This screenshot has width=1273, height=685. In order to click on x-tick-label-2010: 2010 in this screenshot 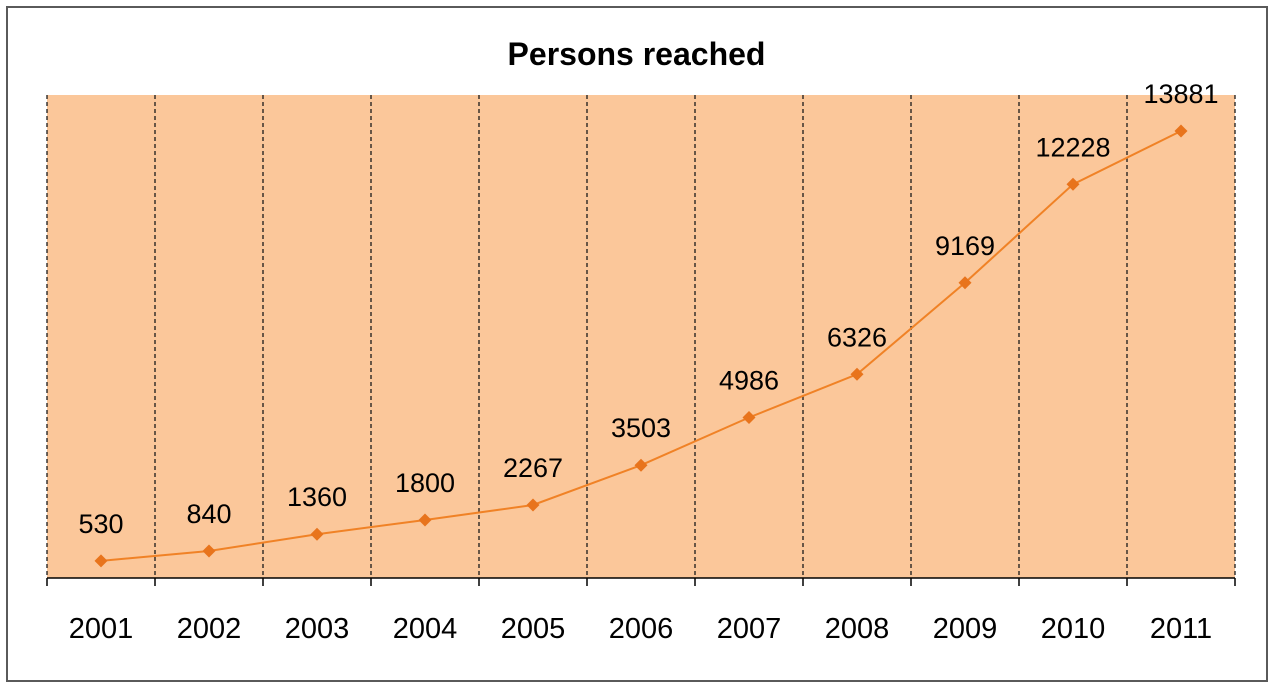, I will do `click(1073, 629)`.